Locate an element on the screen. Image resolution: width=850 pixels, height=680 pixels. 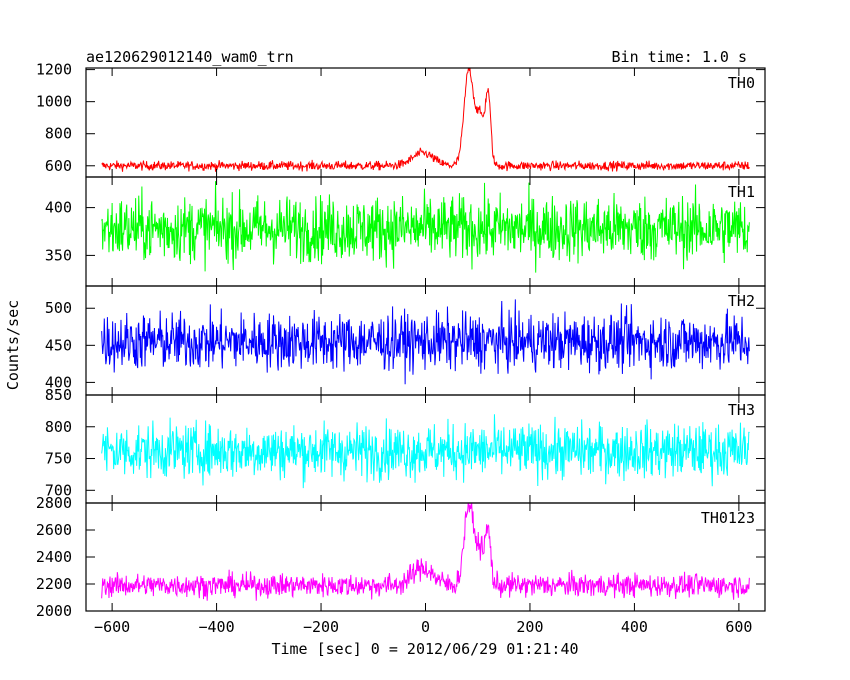
y-tick-label: 2400 is located at coordinates (54, 557).